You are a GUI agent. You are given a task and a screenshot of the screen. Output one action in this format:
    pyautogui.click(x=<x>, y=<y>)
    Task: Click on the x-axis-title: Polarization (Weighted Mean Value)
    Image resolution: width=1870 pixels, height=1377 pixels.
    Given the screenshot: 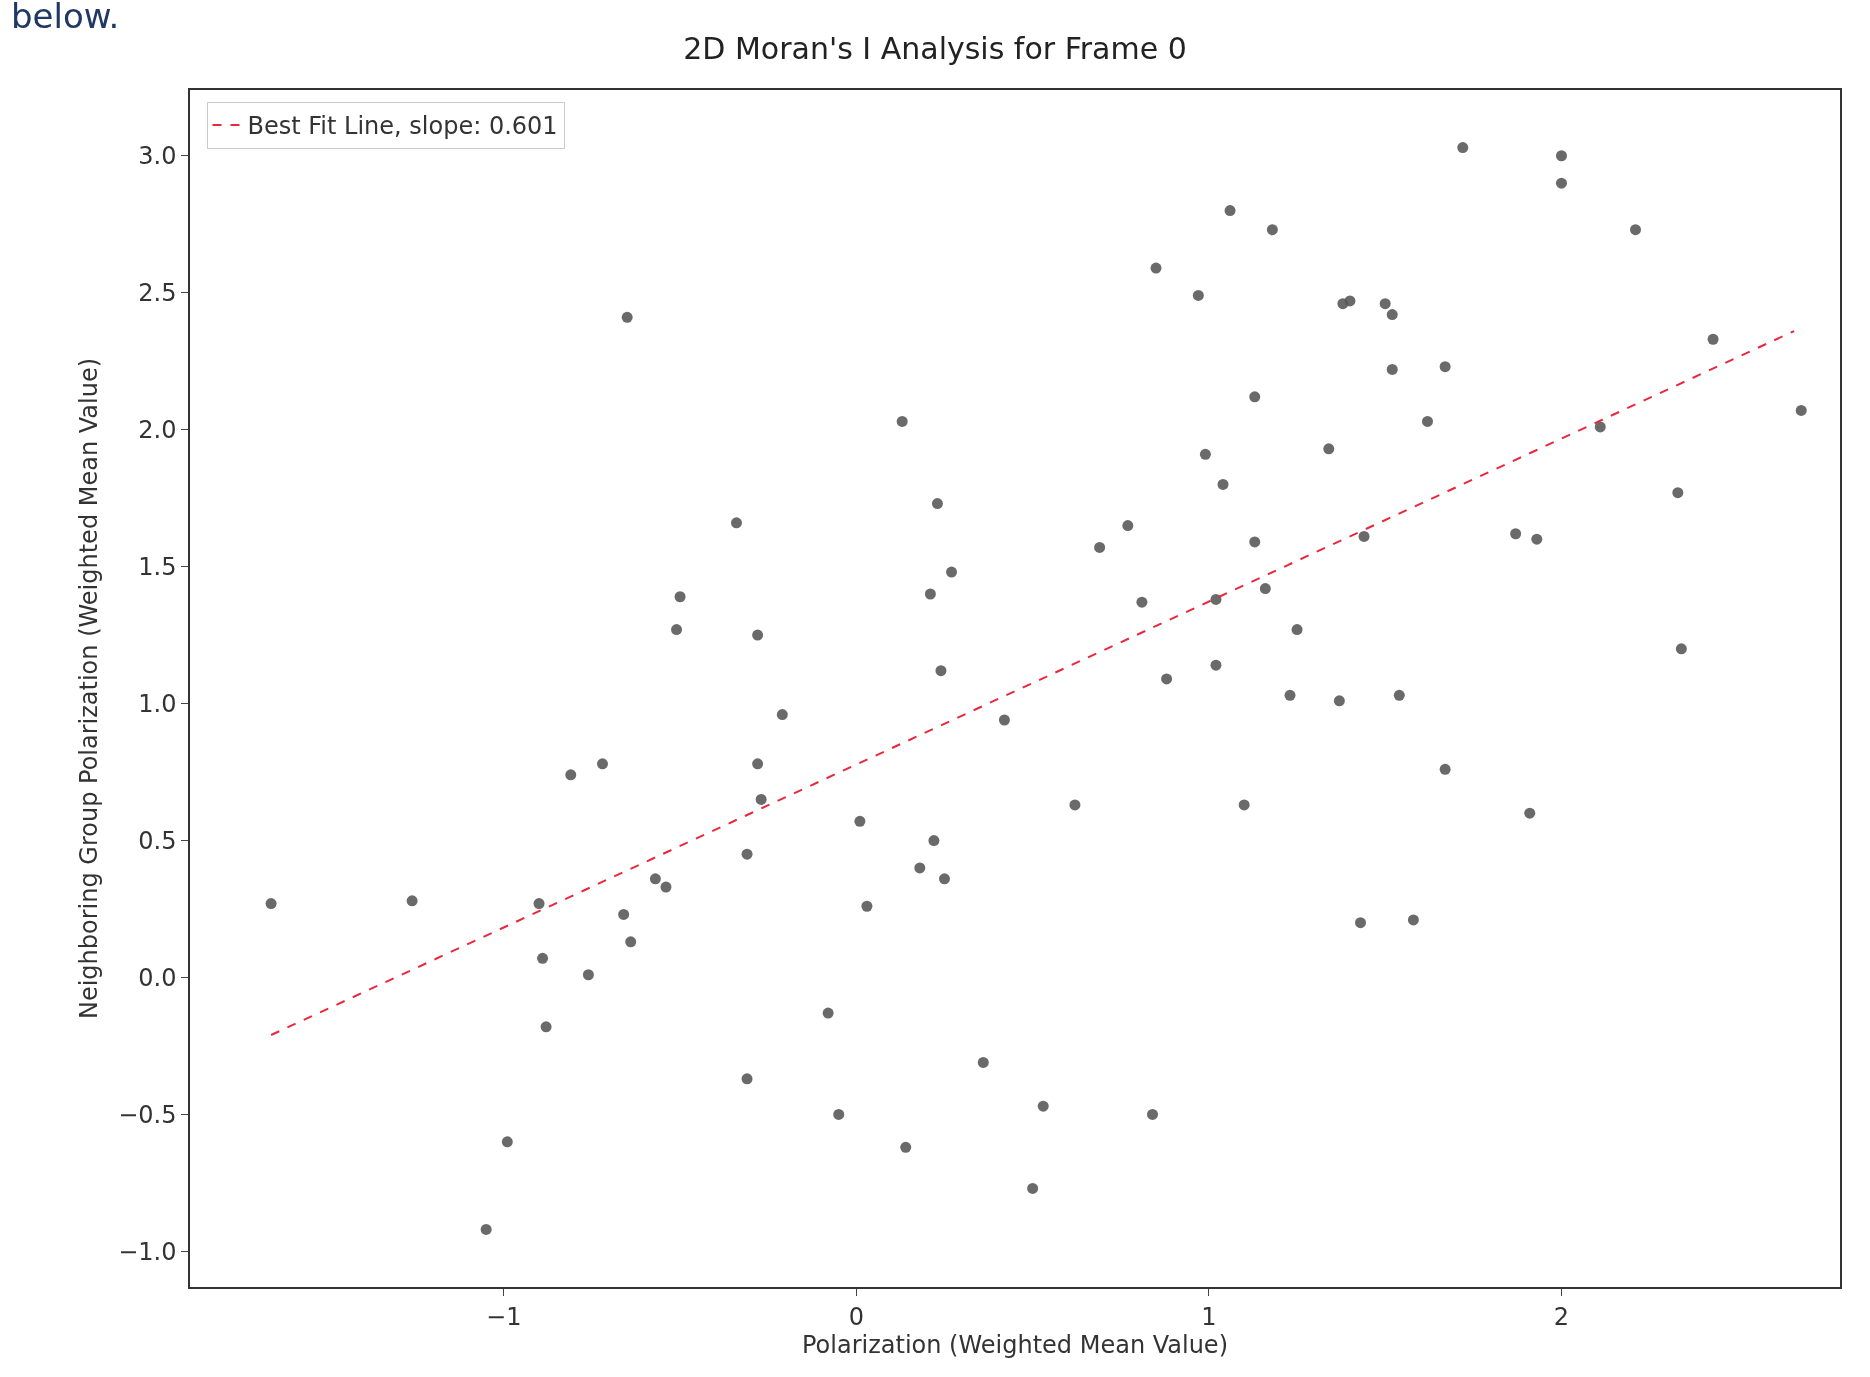 What is the action you would take?
    pyautogui.click(x=1015, y=1344)
    